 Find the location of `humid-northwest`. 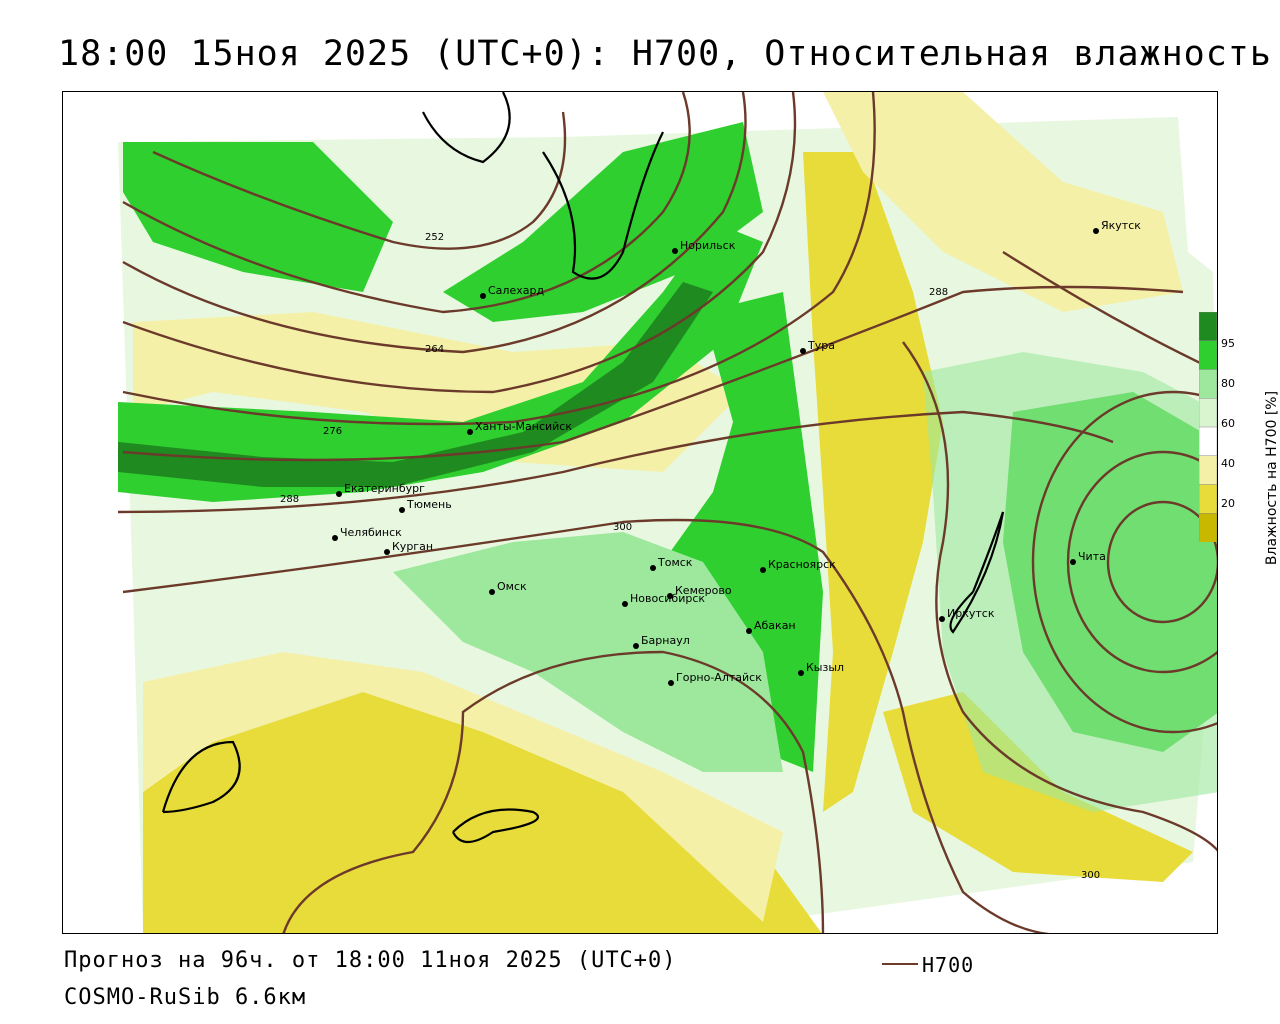

humid-northwest is located at coordinates (258, 217).